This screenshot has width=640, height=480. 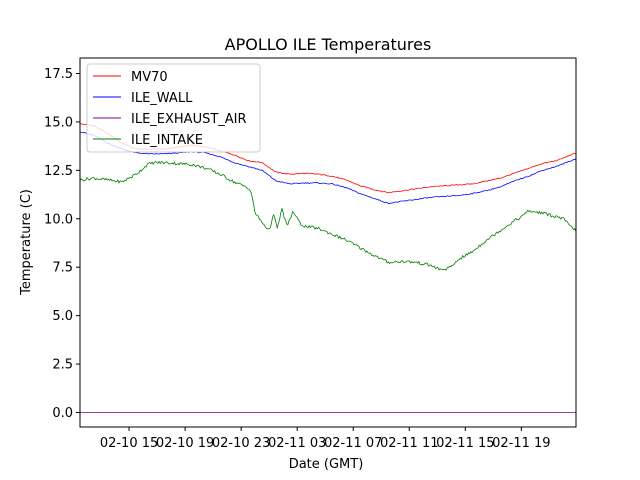 What do you see at coordinates (409, 443) in the screenshot?
I see `x-tick-label: 02-11 11` at bounding box center [409, 443].